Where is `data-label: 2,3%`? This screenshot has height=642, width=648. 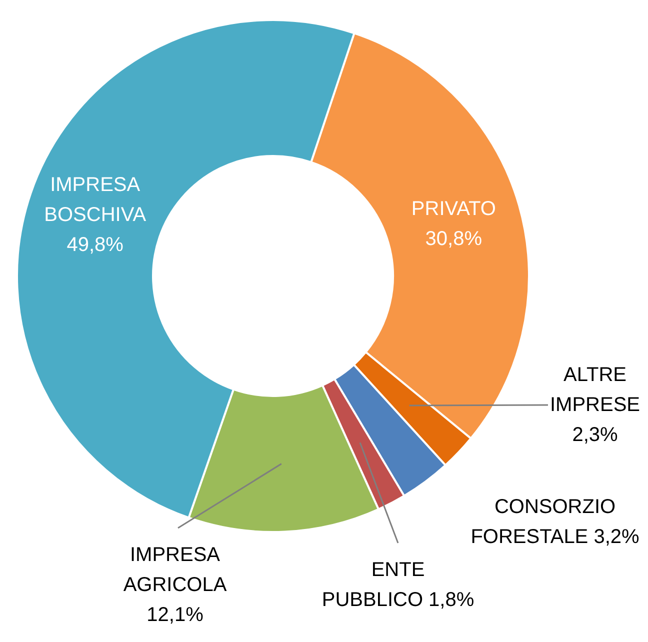
data-label: 2,3% is located at coordinates (595, 435).